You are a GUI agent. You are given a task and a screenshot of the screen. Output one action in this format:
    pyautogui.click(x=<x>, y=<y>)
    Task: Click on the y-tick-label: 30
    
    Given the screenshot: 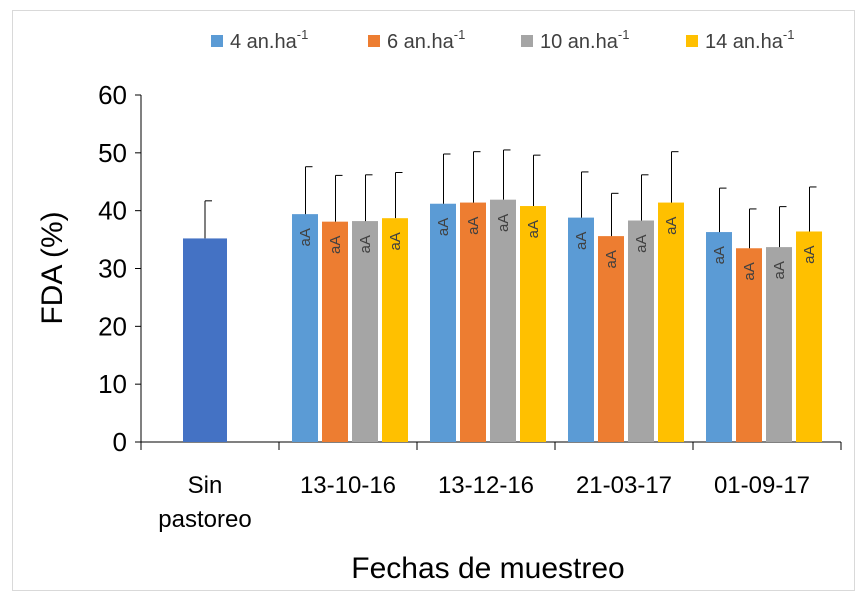 What is the action you would take?
    pyautogui.click(x=112, y=269)
    